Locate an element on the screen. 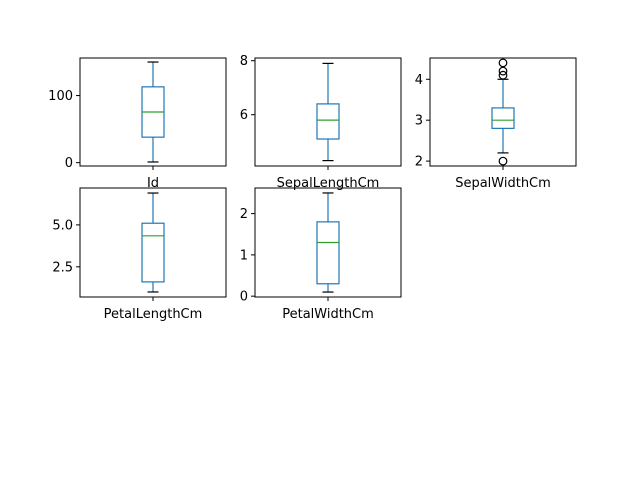 The height and width of the screenshot is (480, 640). y-tick-label: 2.5 is located at coordinates (62, 267).